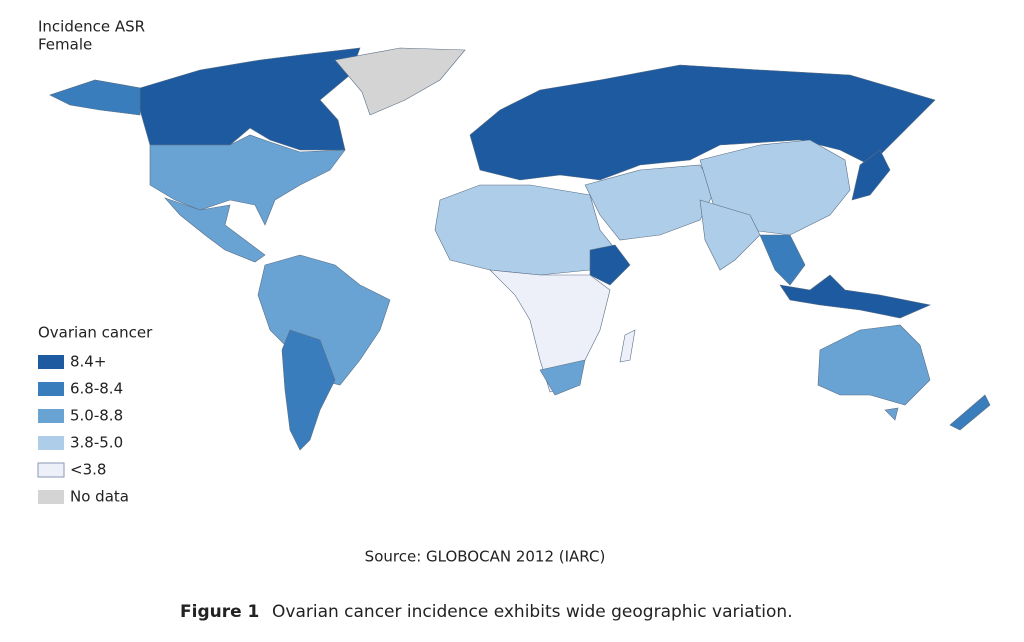 The height and width of the screenshot is (642, 1024). Describe the element at coordinates (96, 443) in the screenshot. I see `legend-label: 3.8-5.0` at that location.